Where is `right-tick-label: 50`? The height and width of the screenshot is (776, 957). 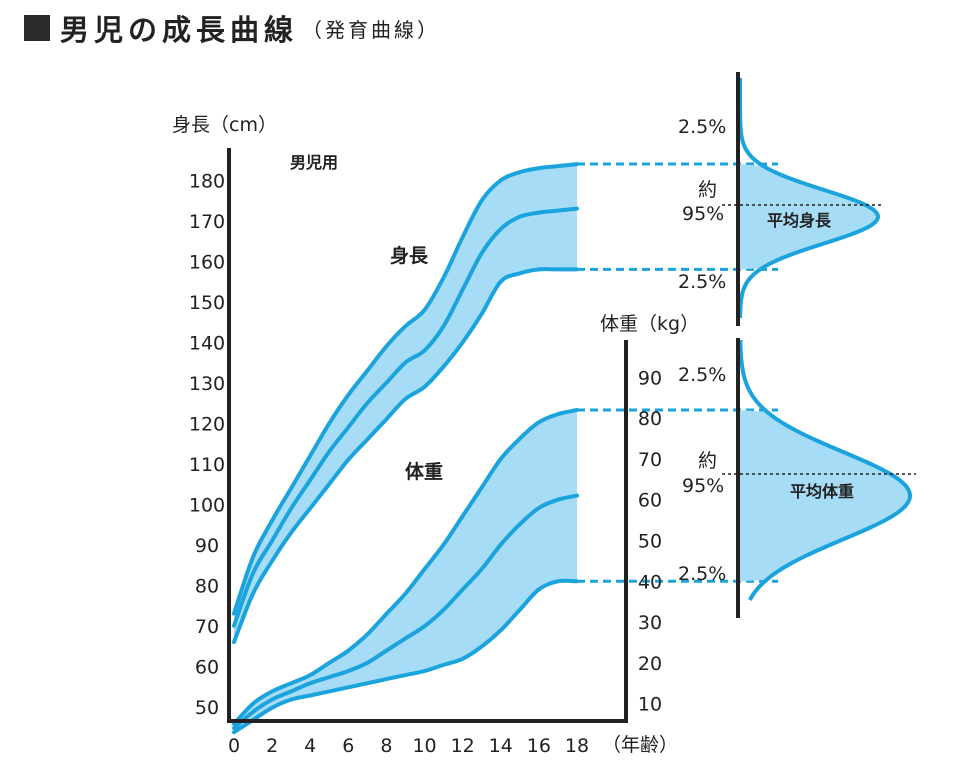
right-tick-label: 50 is located at coordinates (650, 542).